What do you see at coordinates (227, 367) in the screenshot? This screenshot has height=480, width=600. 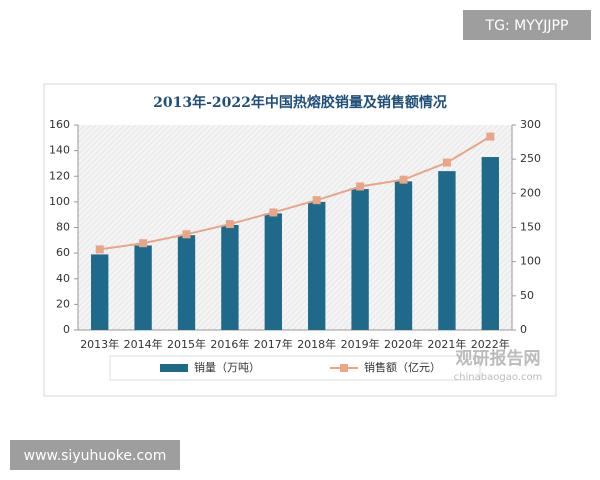 I see `legend-label: 销量（万吨）` at bounding box center [227, 367].